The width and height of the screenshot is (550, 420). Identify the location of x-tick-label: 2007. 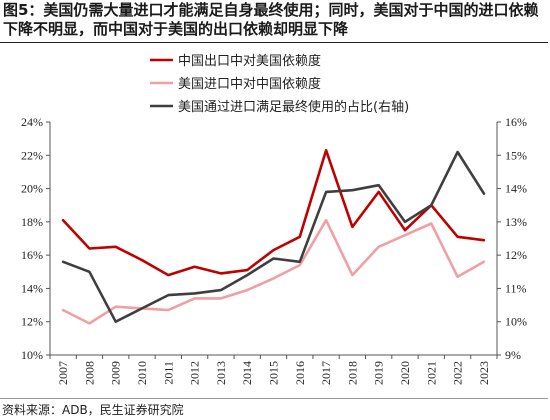
(63, 373).